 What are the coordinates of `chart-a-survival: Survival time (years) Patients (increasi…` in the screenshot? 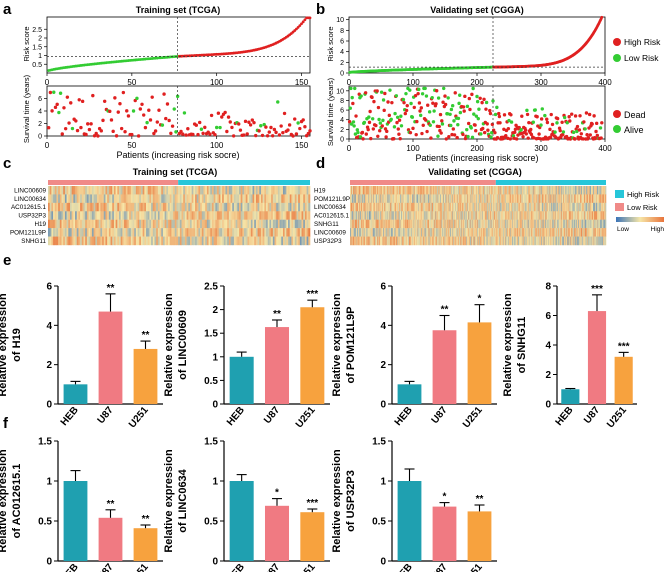 It's located at (167, 117).